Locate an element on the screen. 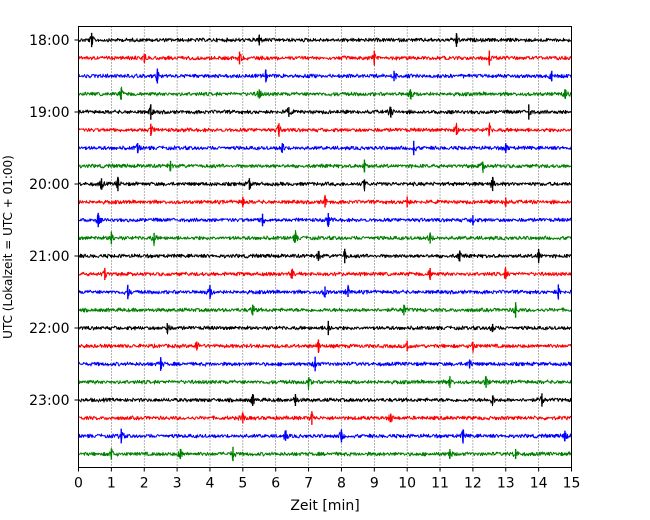 This screenshot has width=650, height=520. x-tick-label: 6 is located at coordinates (275, 484).